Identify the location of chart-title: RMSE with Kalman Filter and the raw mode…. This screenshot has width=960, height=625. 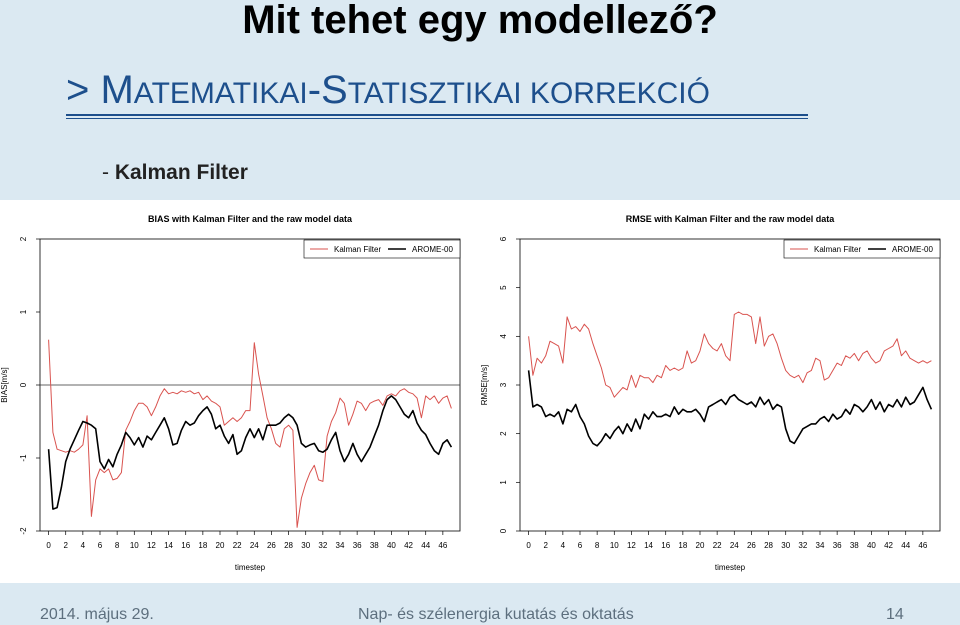
(731, 219).